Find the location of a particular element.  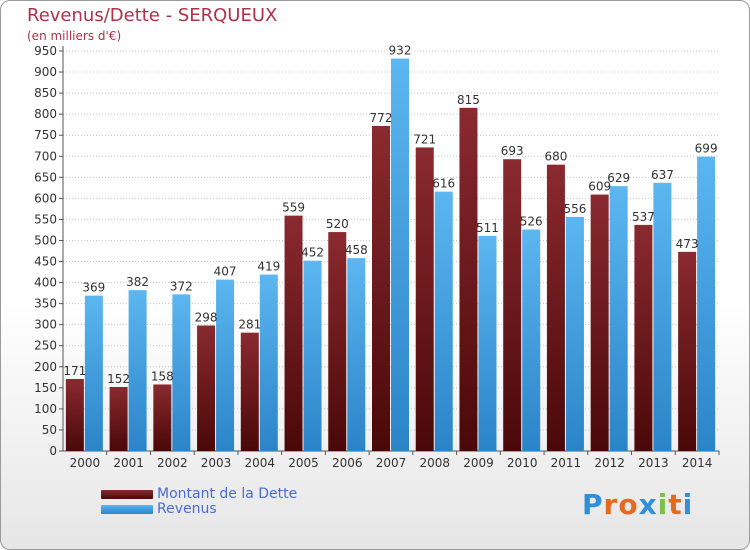

chart-title: Revenus/Dette - SERQUEUX is located at coordinates (152, 15).